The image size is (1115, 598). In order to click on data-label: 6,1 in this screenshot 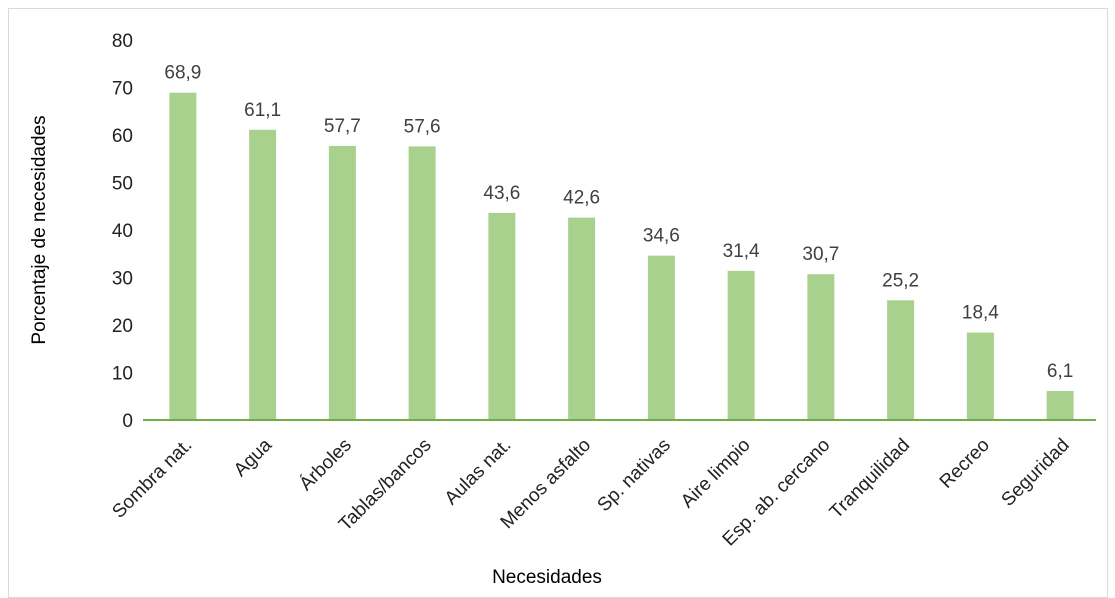, I will do `click(1060, 371)`.